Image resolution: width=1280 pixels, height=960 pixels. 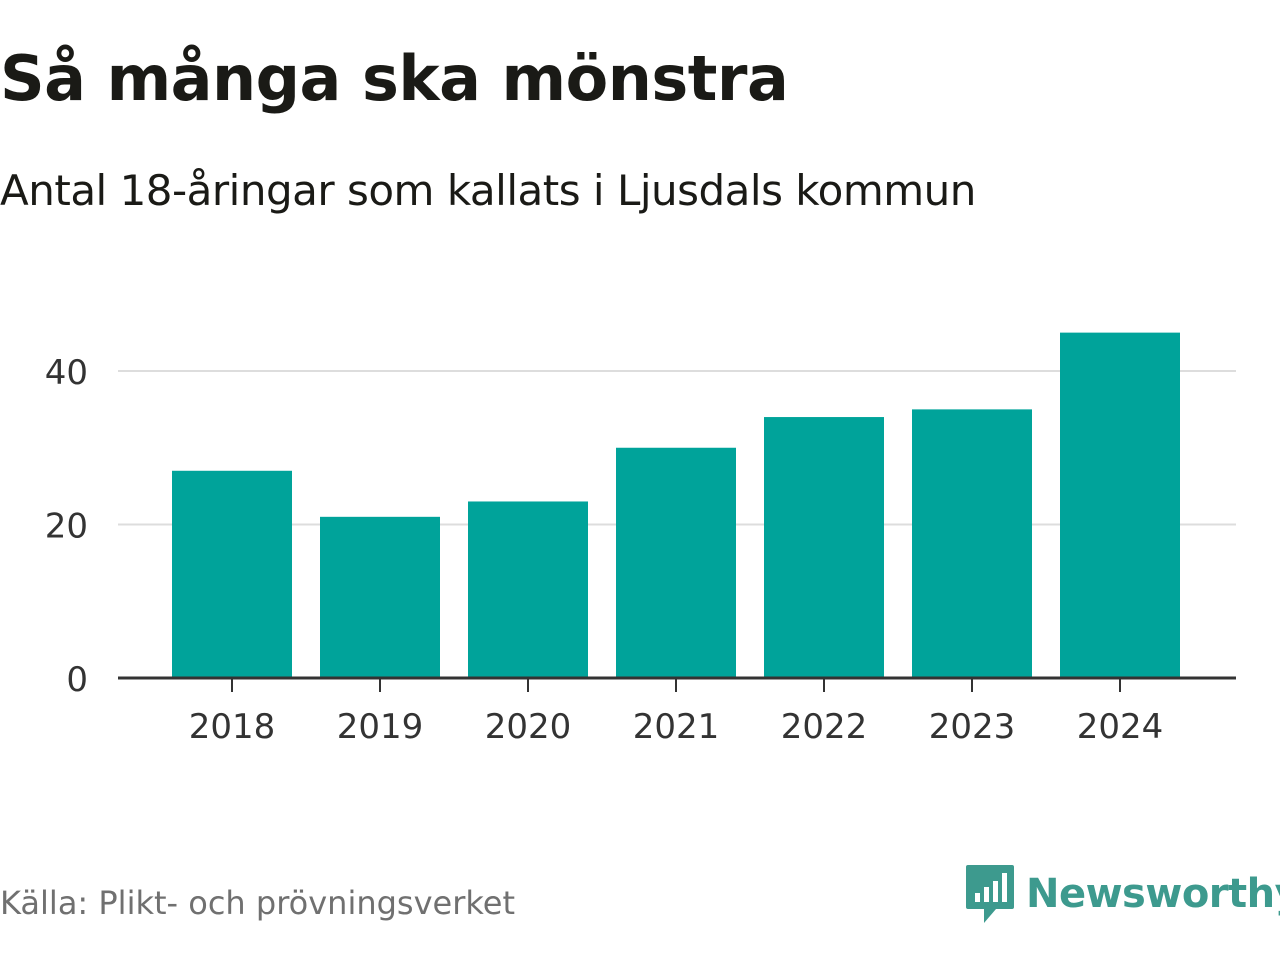 I want to click on bar-2021, so click(x=676, y=562).